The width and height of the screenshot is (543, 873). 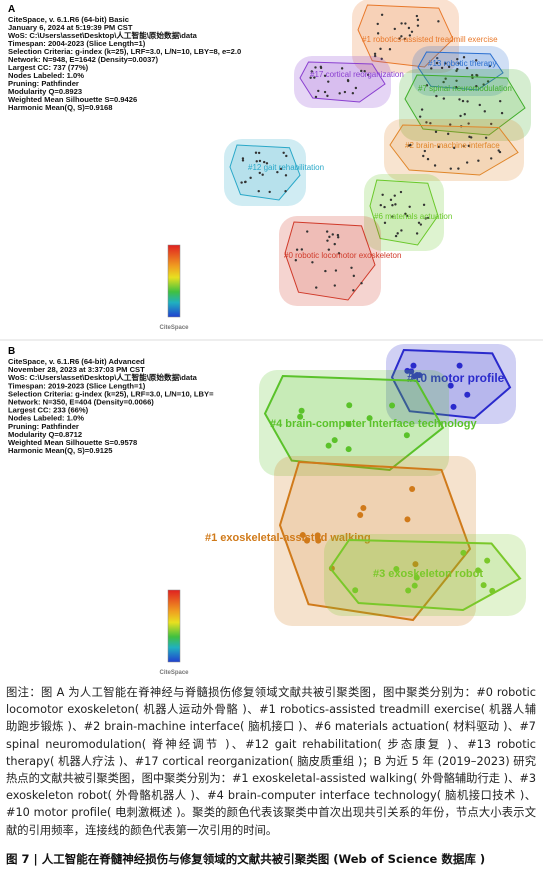 I want to click on network-info: Network: N=948, E=1642 (Density=0.0037), so click(x=83, y=59).